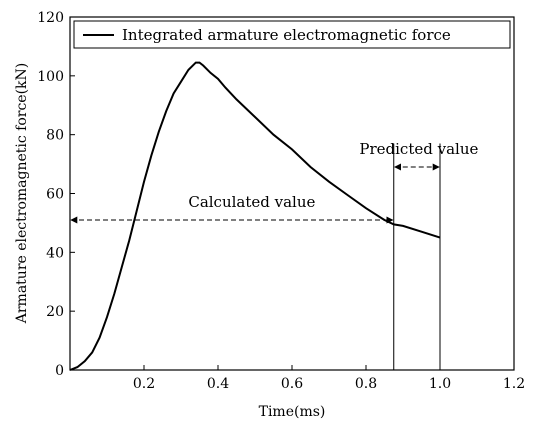 This screenshot has width=550, height=429. What do you see at coordinates (440, 384) in the screenshot?
I see `x-tick-label: 1.0` at bounding box center [440, 384].